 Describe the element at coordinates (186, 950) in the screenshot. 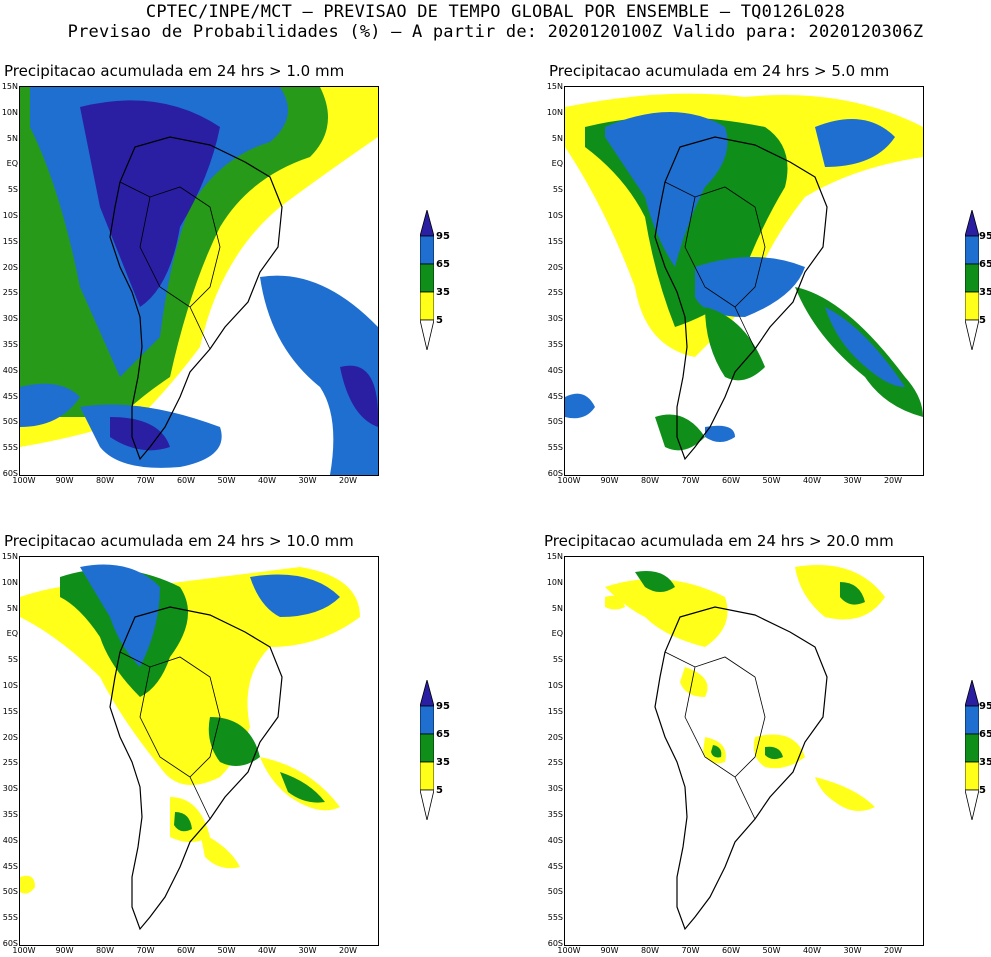

I see `longitude-label: 60W` at that location.